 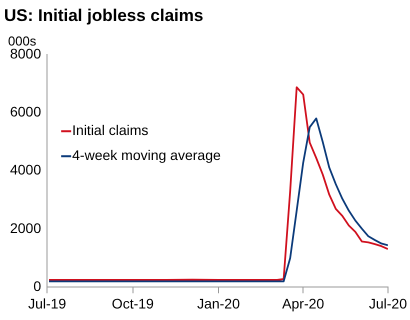 What do you see at coordinates (303, 303) in the screenshot?
I see `x-tick-label: Apr-20` at bounding box center [303, 303].